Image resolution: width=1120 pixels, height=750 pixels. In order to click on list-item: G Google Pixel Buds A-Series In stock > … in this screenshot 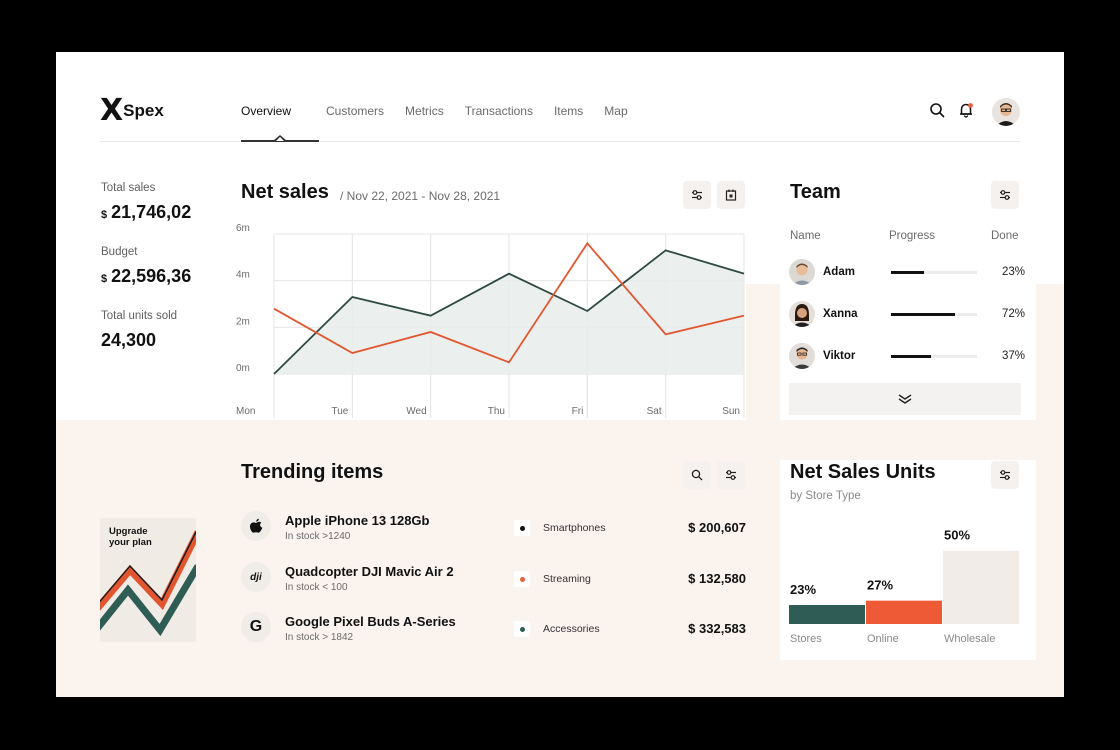, I will do `click(493, 629)`.